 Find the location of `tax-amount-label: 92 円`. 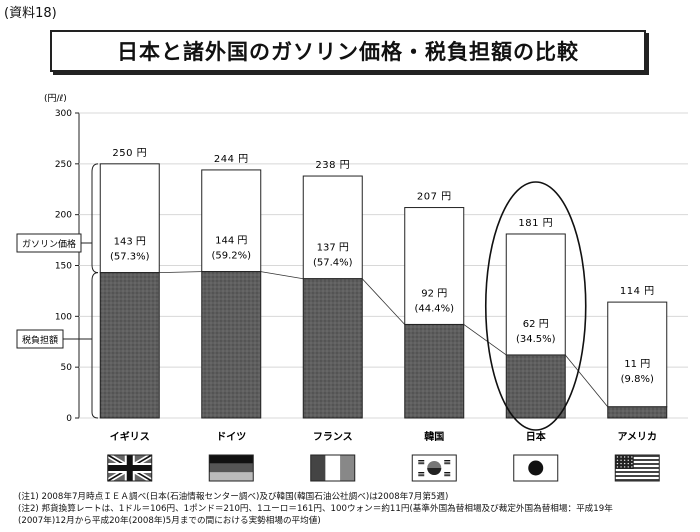

tax-amount-label: 92 円 is located at coordinates (434, 293).